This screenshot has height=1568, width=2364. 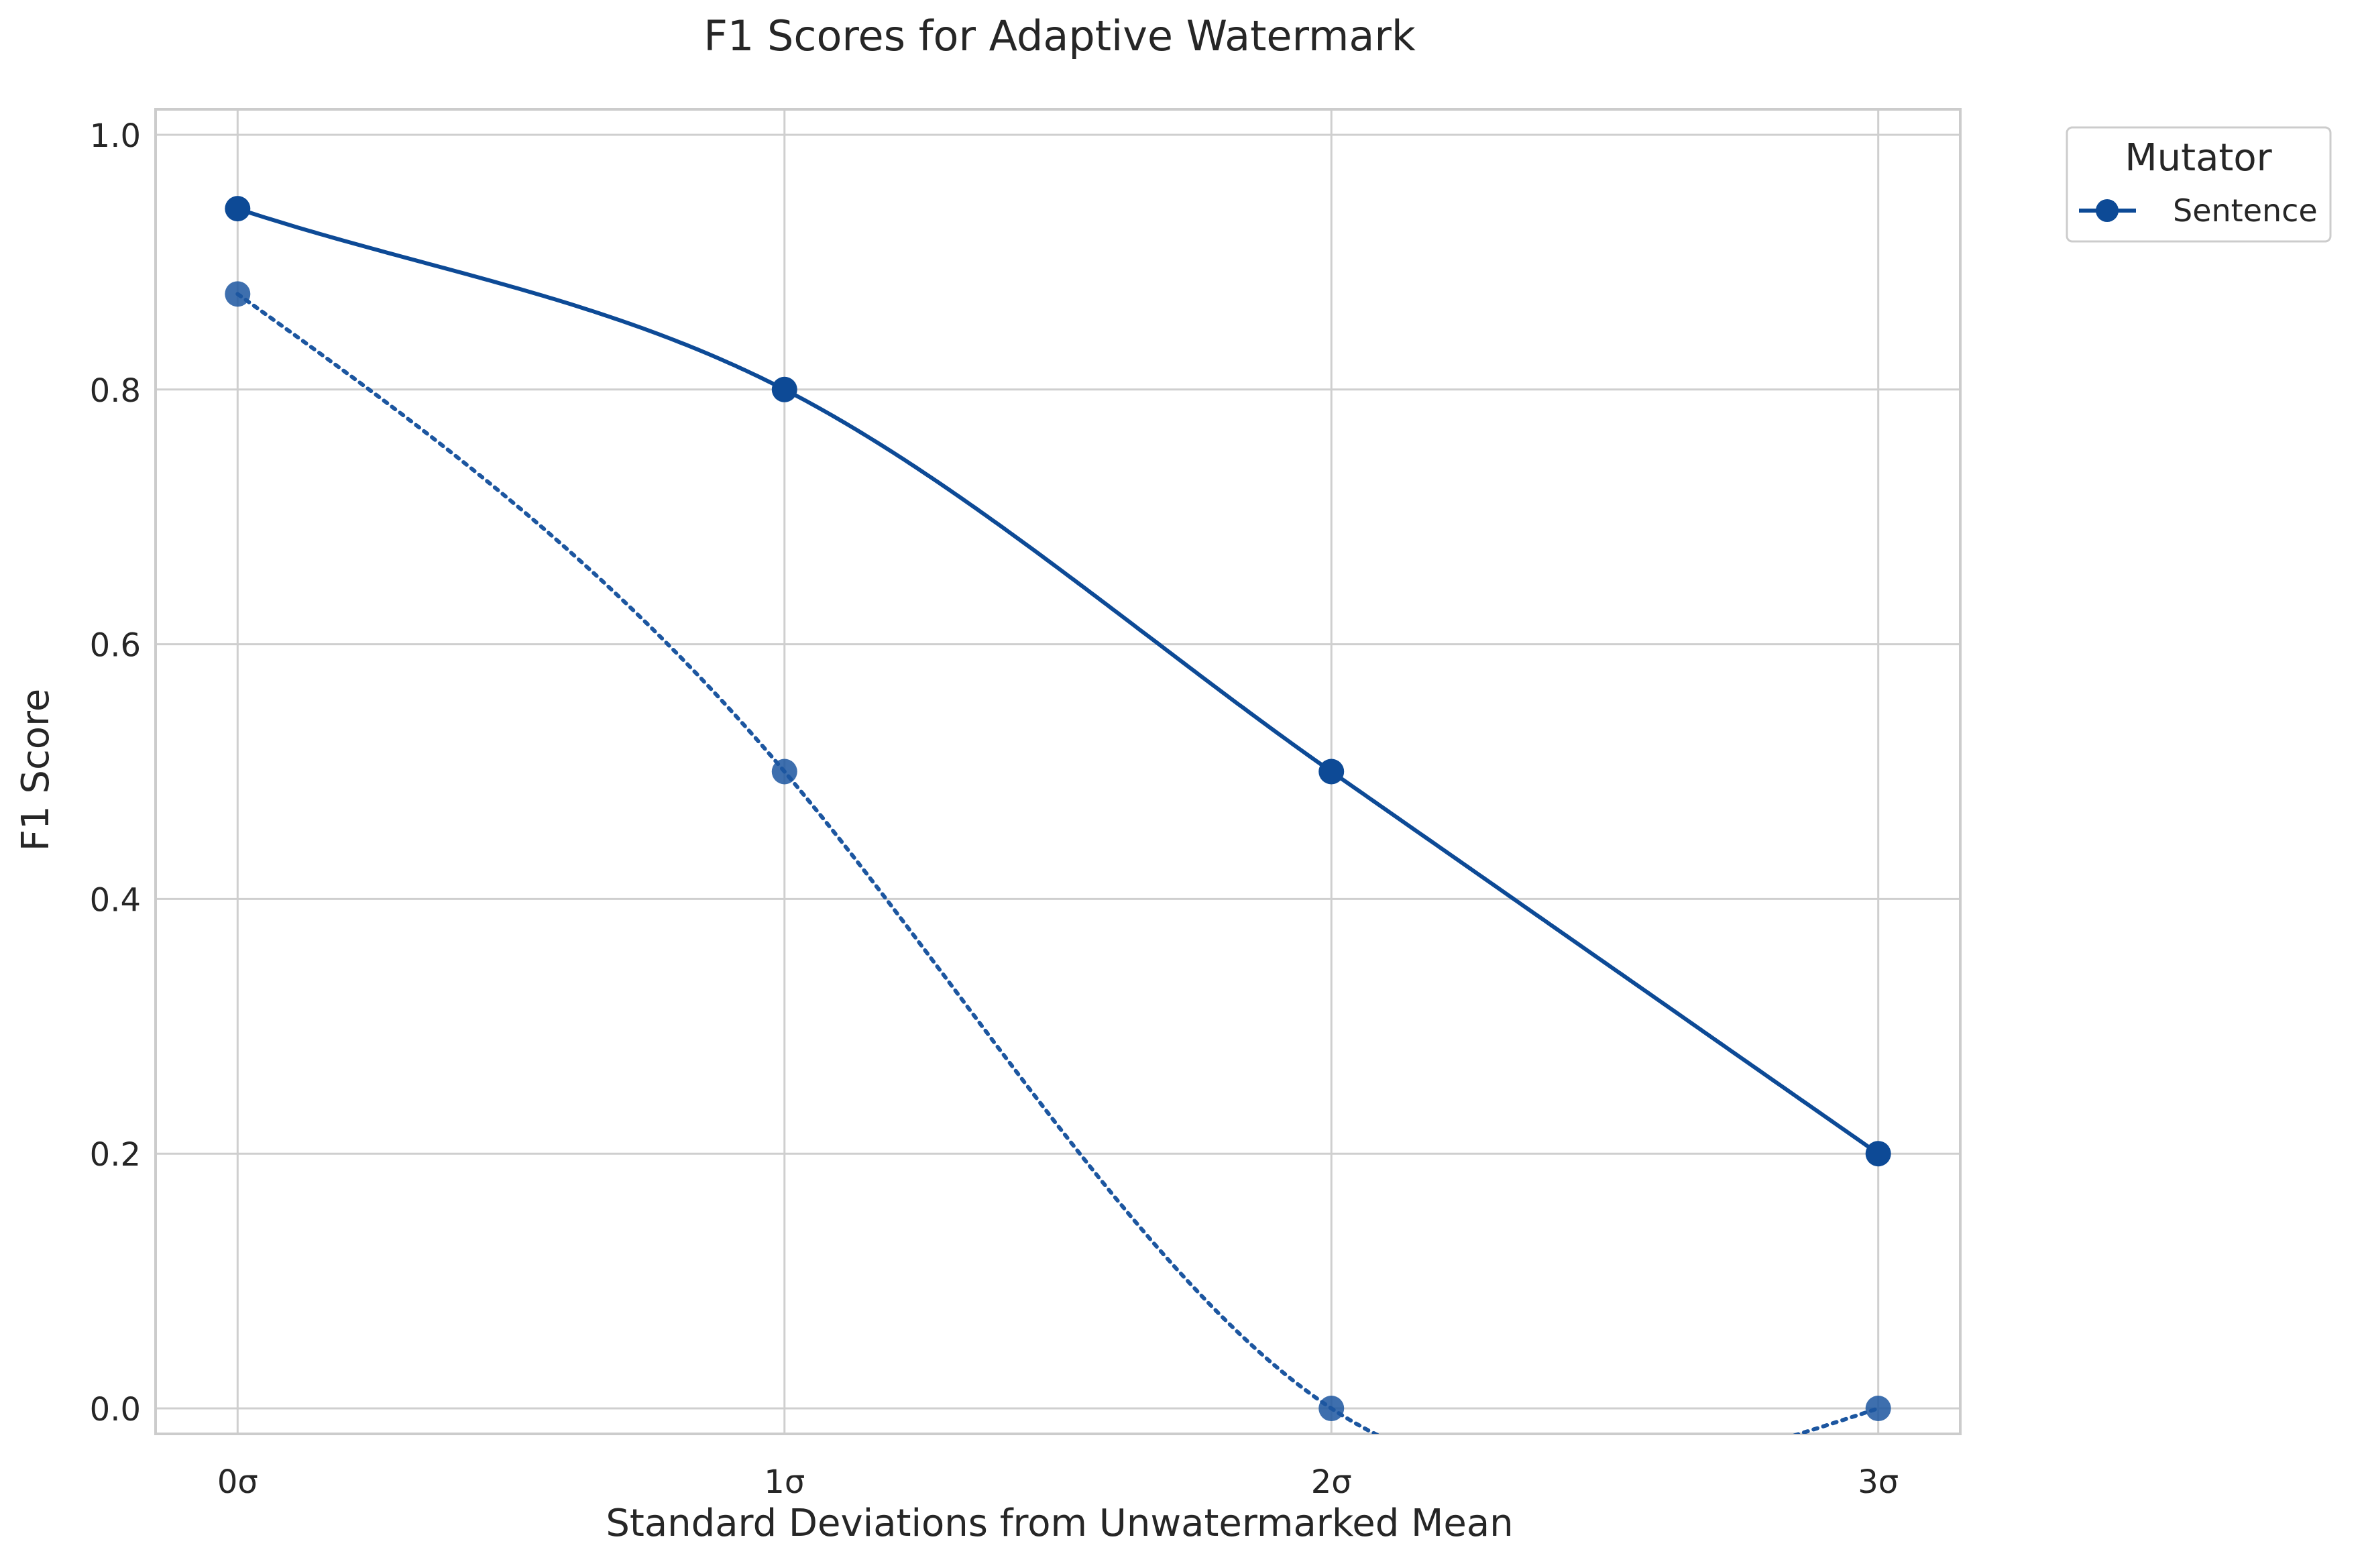 I want to click on y-tick-label: 0.0, so click(x=115, y=1410).